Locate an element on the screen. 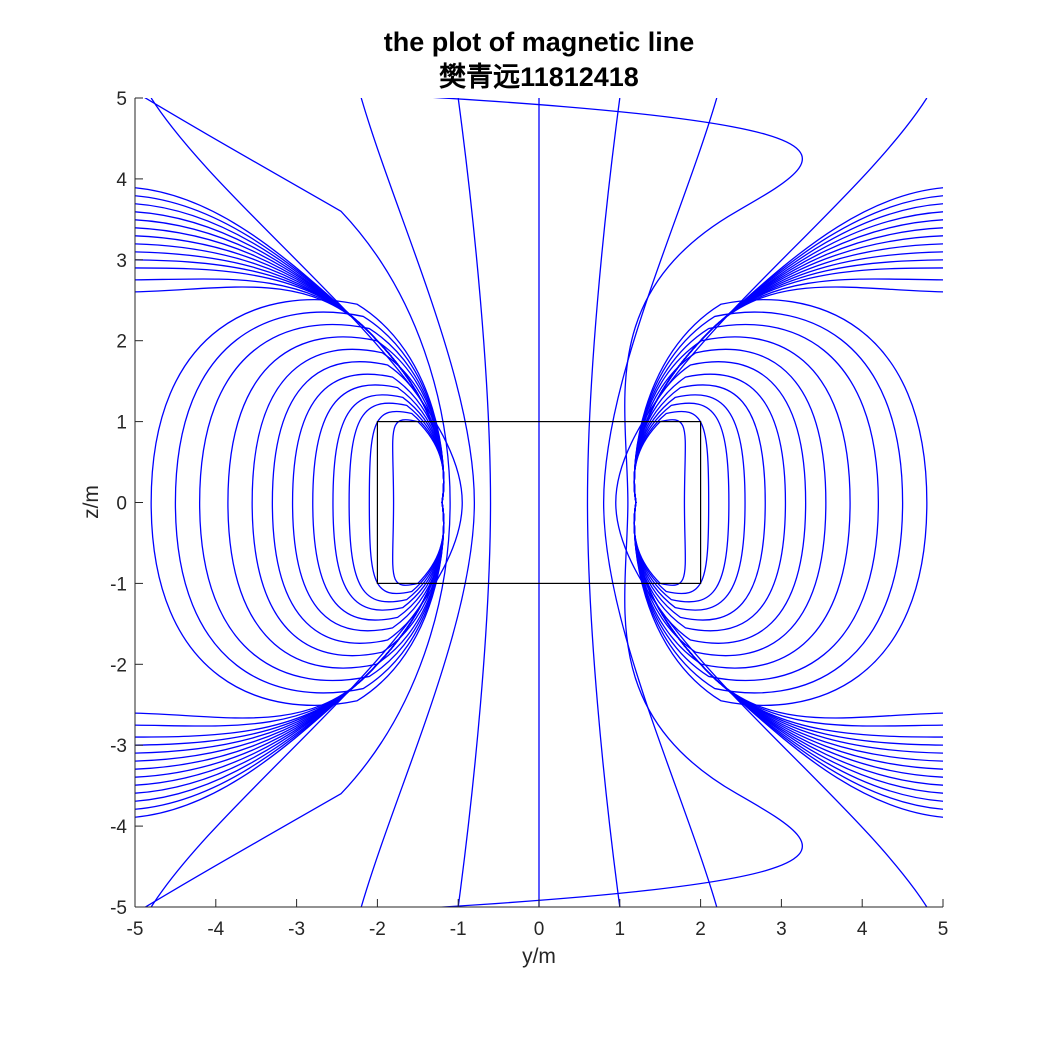  x-tick-label: 4 is located at coordinates (862, 929).